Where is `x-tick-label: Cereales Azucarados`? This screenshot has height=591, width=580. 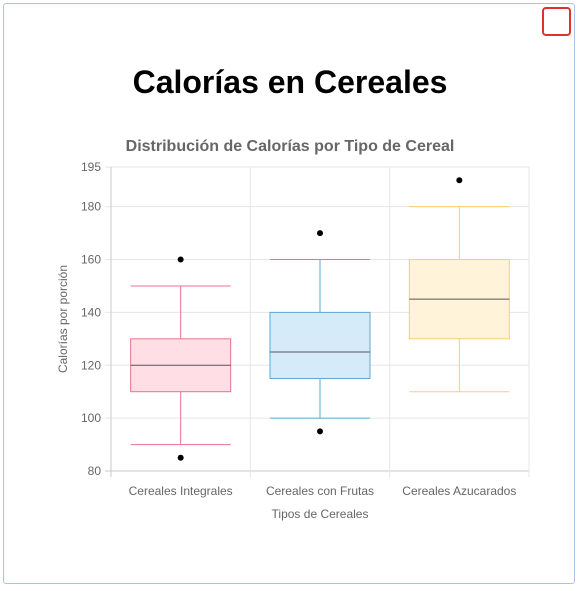
x-tick-label: Cereales Azucarados is located at coordinates (459, 491).